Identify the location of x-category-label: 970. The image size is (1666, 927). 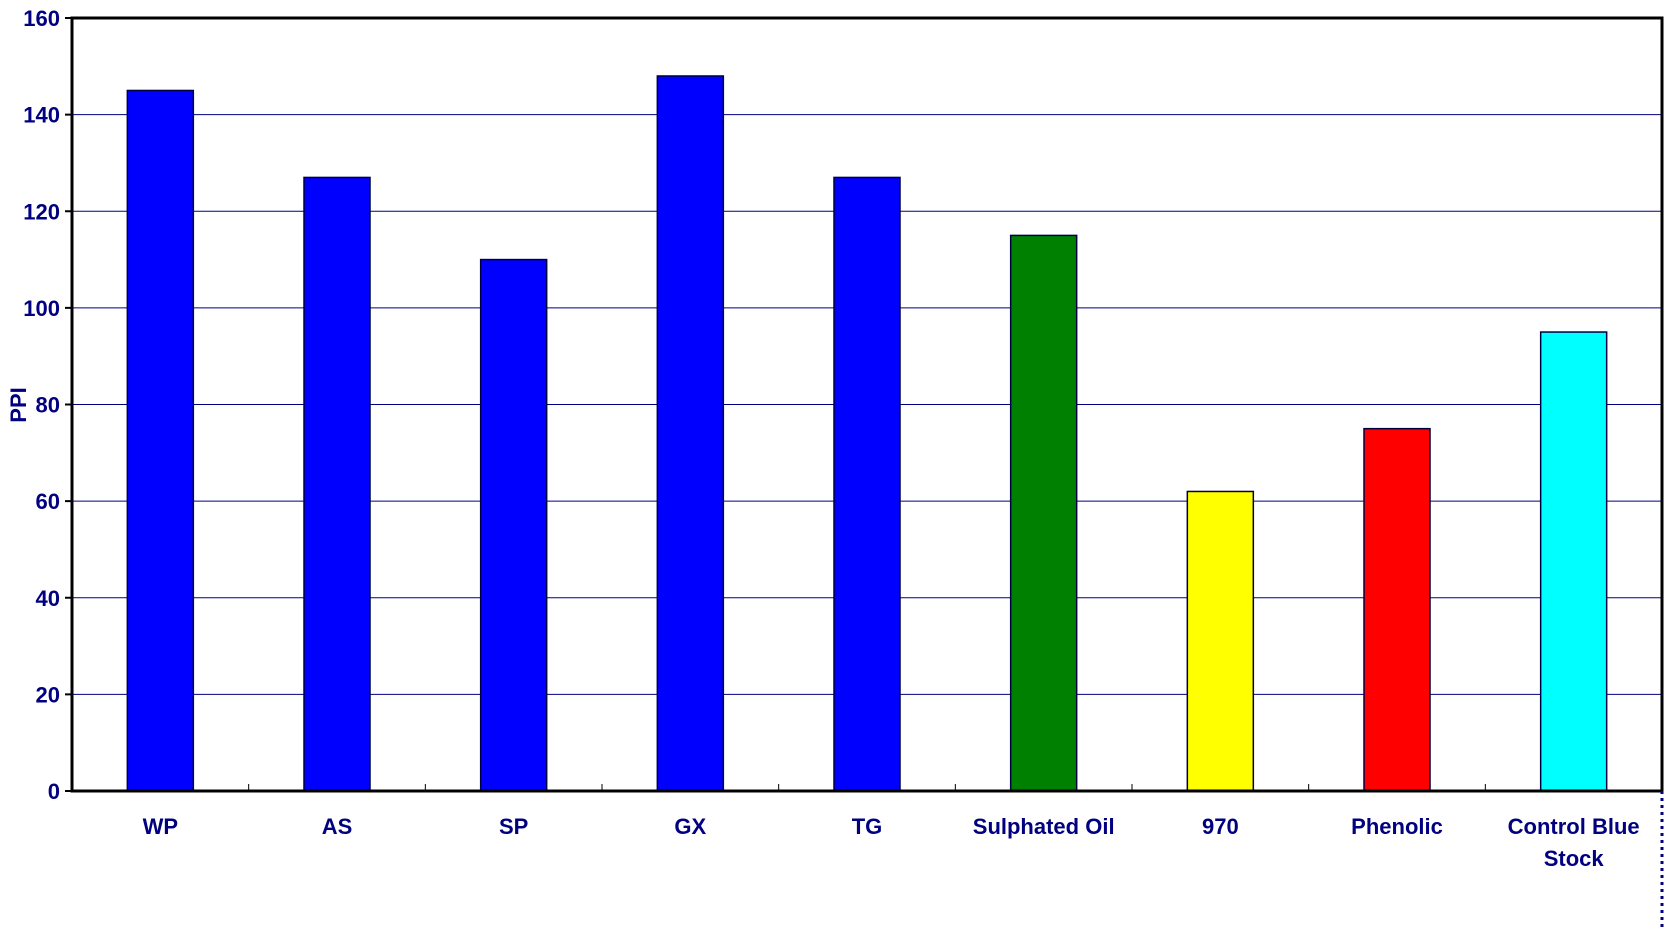
(1220, 826).